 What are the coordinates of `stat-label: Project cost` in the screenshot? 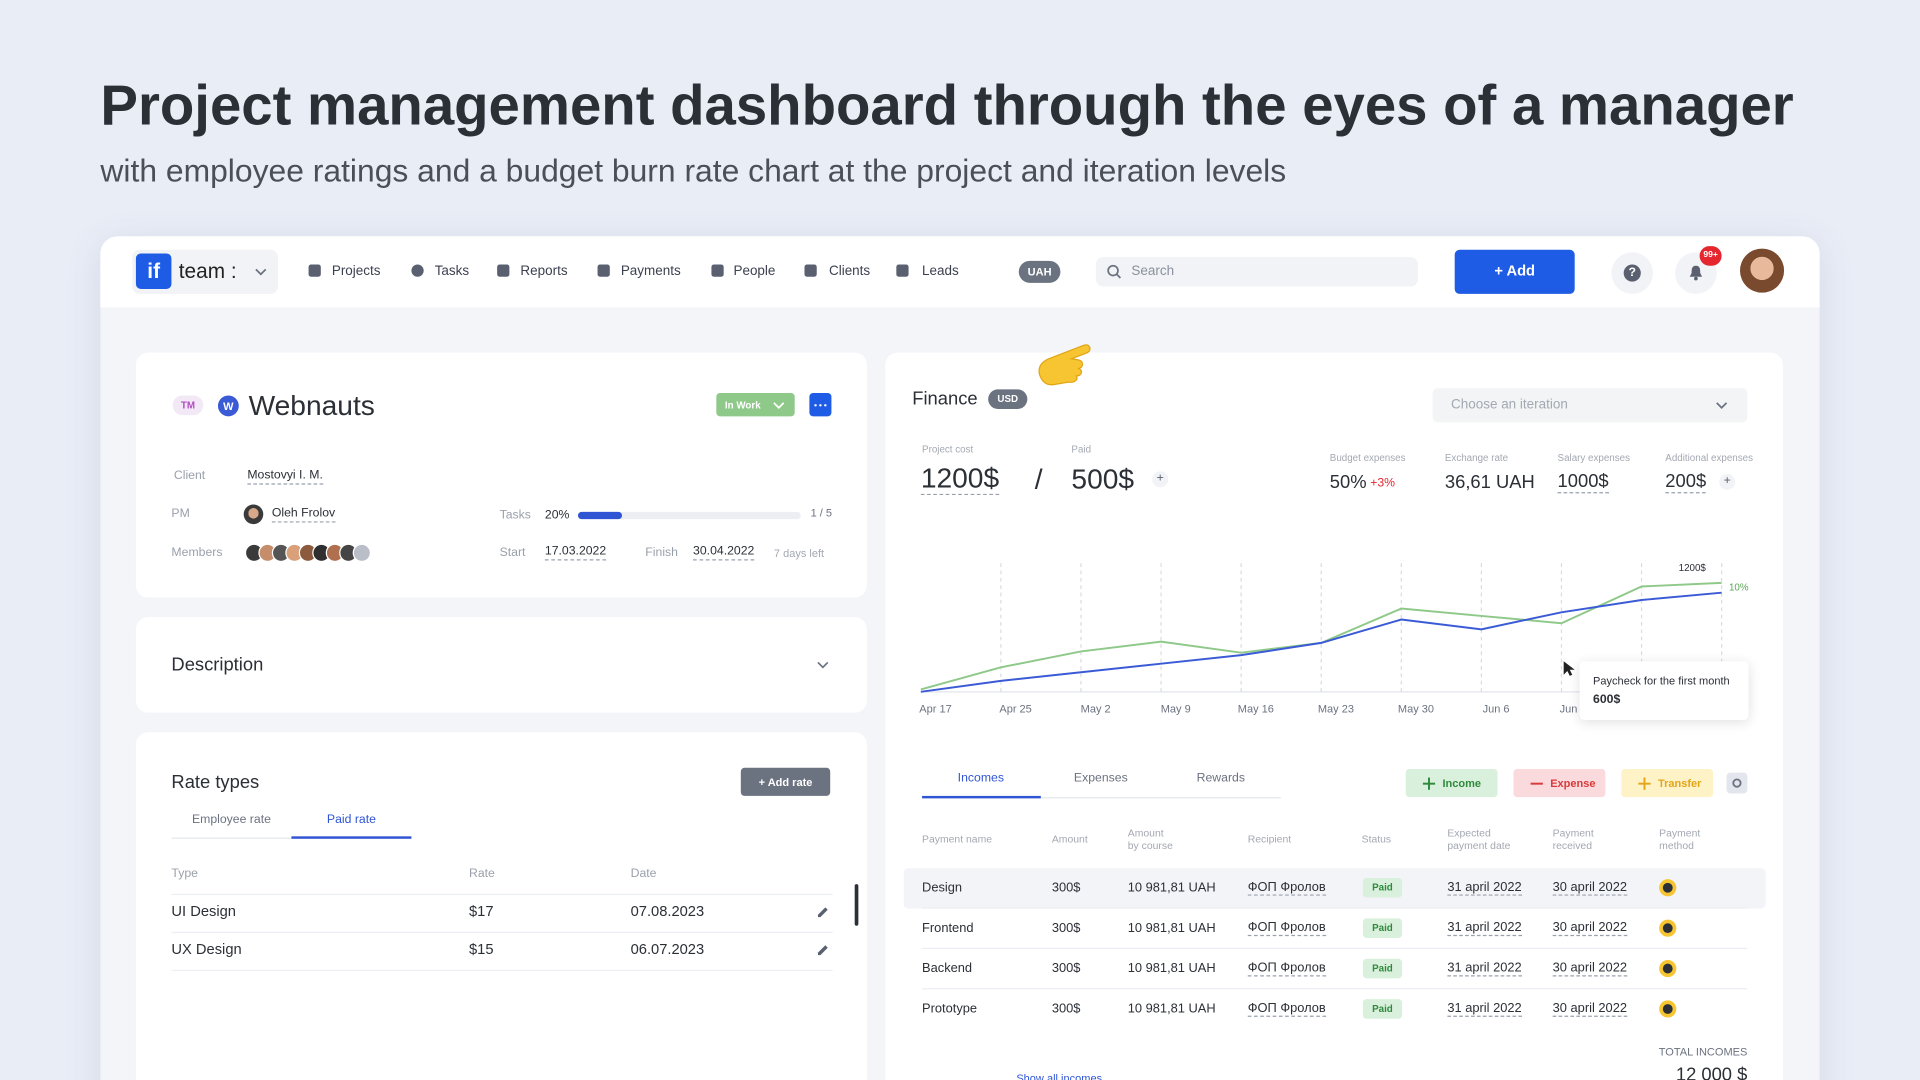 It's located at (948, 449).